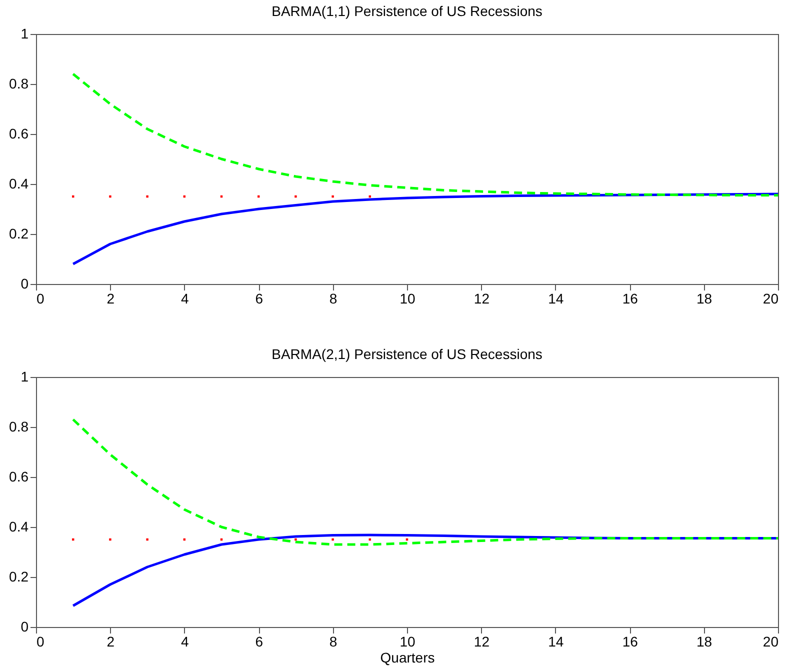 Image resolution: width=797 pixels, height=670 pixels. What do you see at coordinates (407, 658) in the screenshot?
I see `x-axis-title: Quarters` at bounding box center [407, 658].